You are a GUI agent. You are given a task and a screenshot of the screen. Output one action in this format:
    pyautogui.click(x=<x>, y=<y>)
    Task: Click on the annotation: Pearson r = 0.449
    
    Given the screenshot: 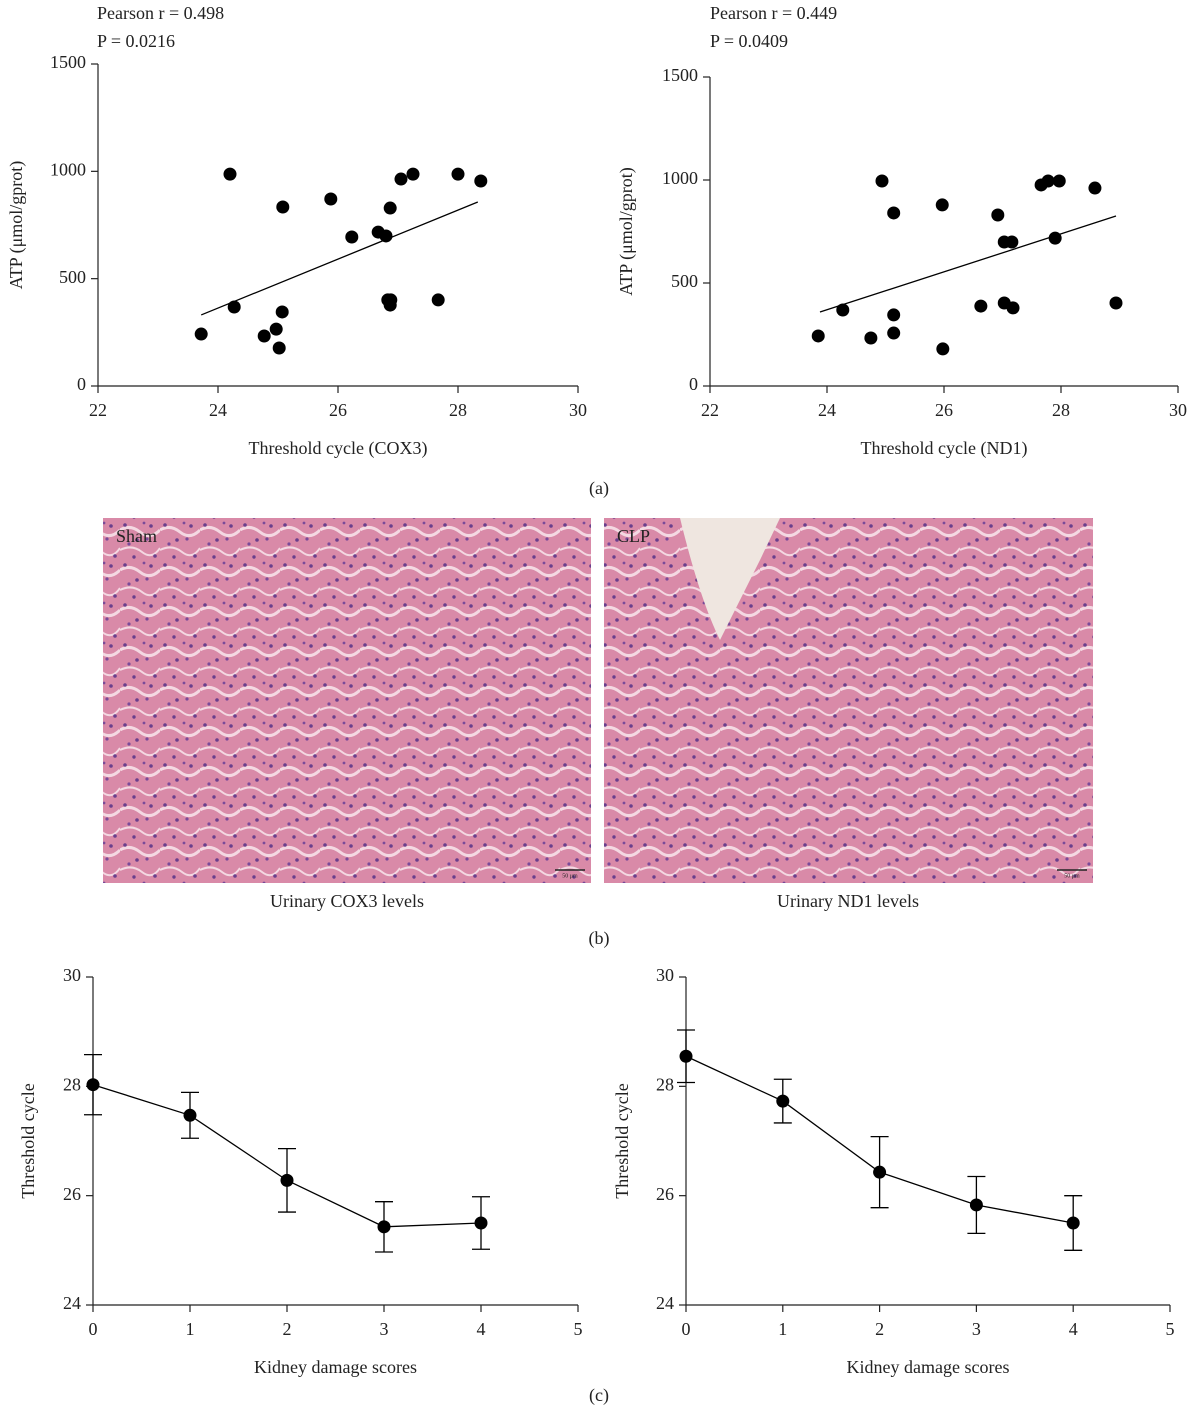 What is the action you would take?
    pyautogui.click(x=773, y=13)
    